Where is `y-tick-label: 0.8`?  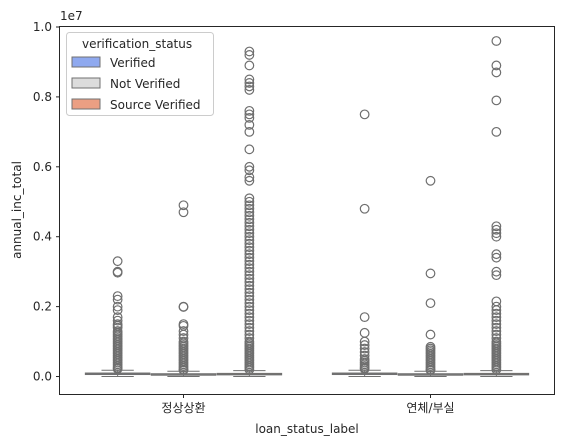
y-tick-label: 0.8 is located at coordinates (42, 97).